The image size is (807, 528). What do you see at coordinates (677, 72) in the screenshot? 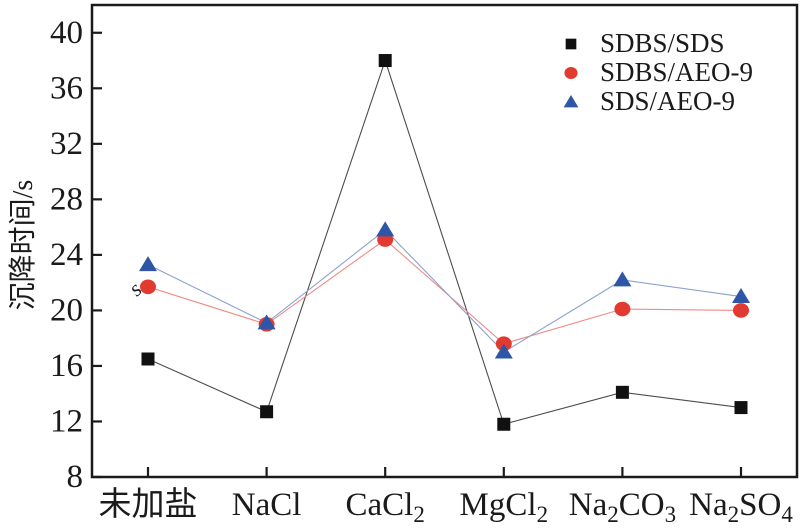
I see `legend-label: SDBS/AEO-9` at bounding box center [677, 72].